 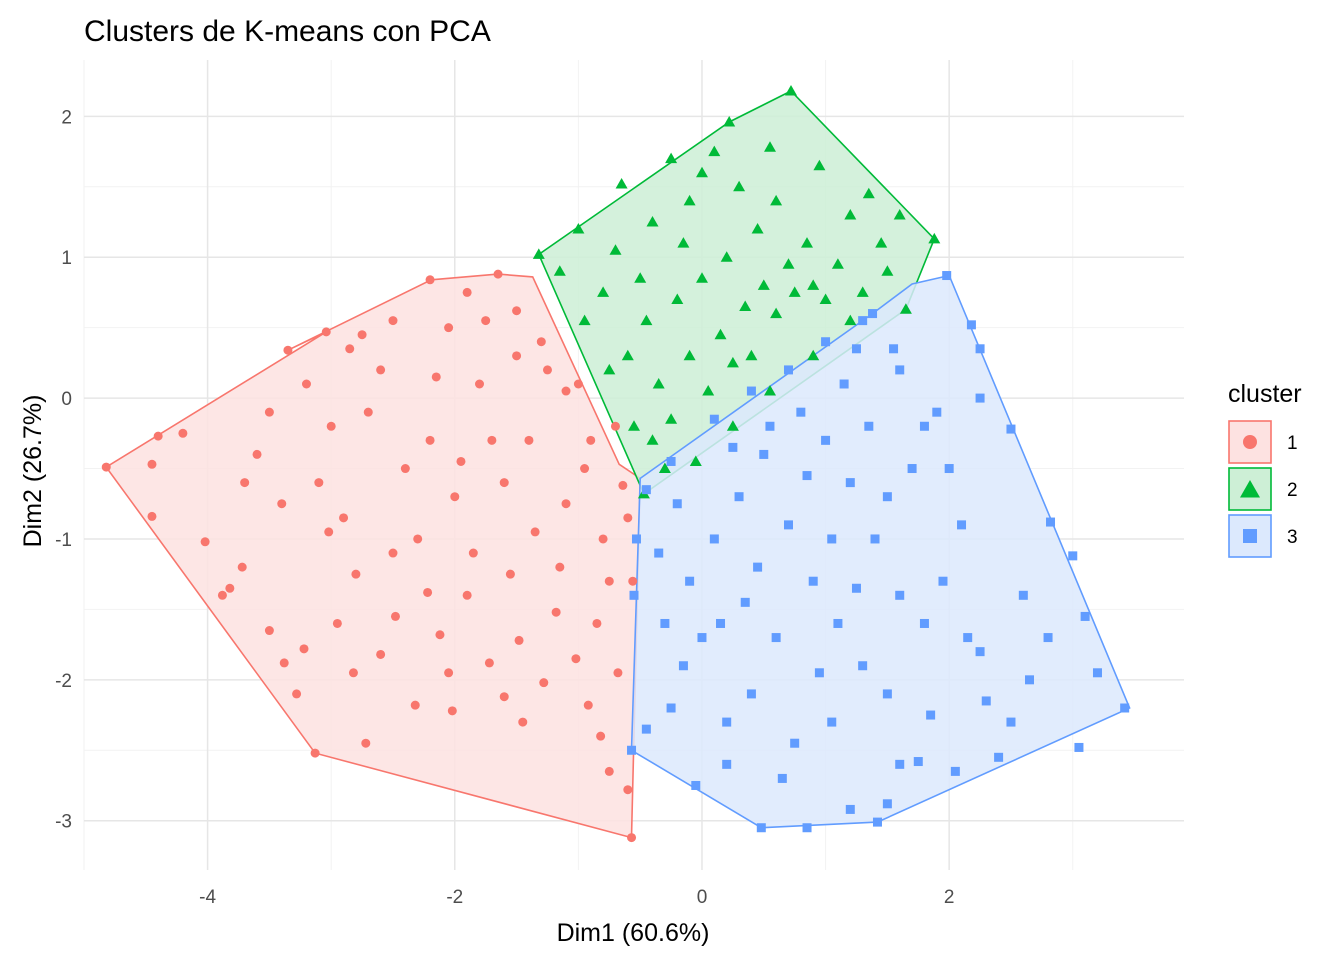 What do you see at coordinates (1265, 469) in the screenshot?
I see `legend: cluster 1 2 3` at bounding box center [1265, 469].